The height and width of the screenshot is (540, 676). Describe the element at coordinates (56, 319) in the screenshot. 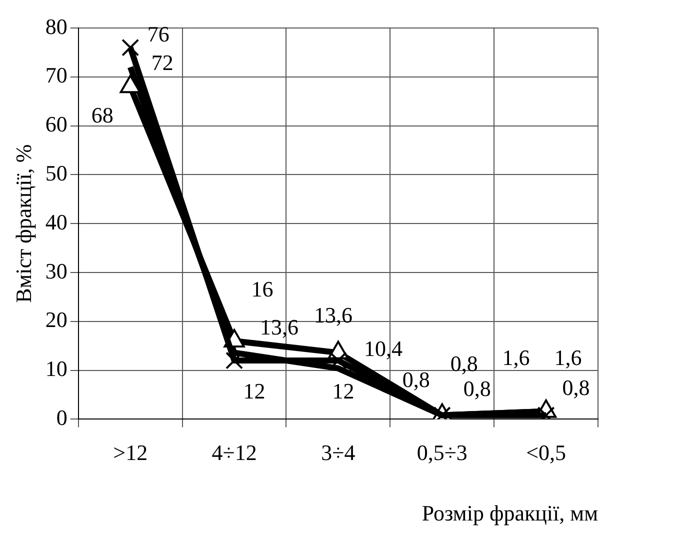

I see `y-tick-label: 20` at that location.